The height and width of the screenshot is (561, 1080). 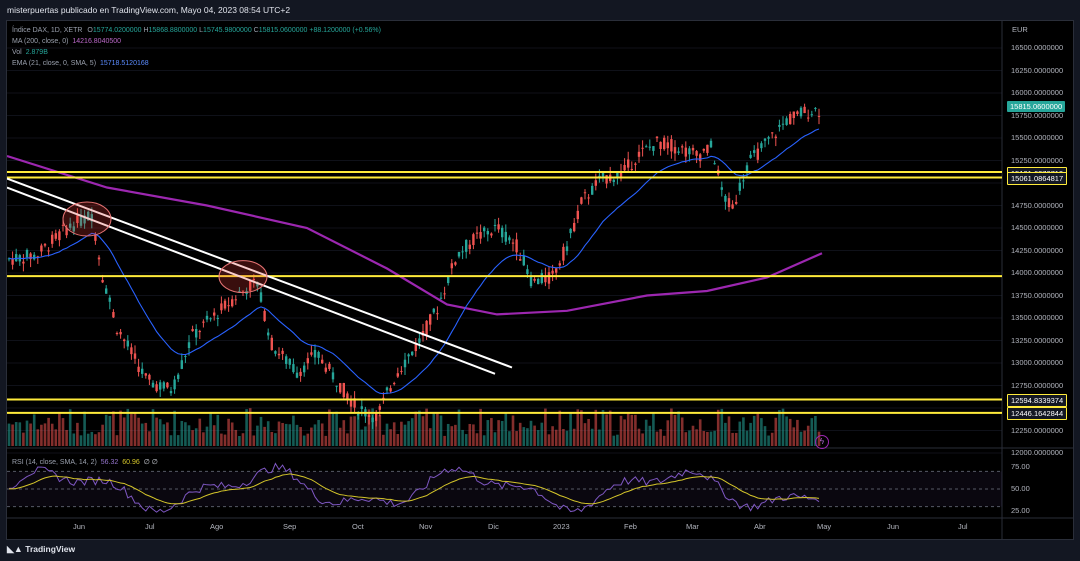 What do you see at coordinates (358, 526) in the screenshot?
I see `time-axis-label: Oct` at bounding box center [358, 526].